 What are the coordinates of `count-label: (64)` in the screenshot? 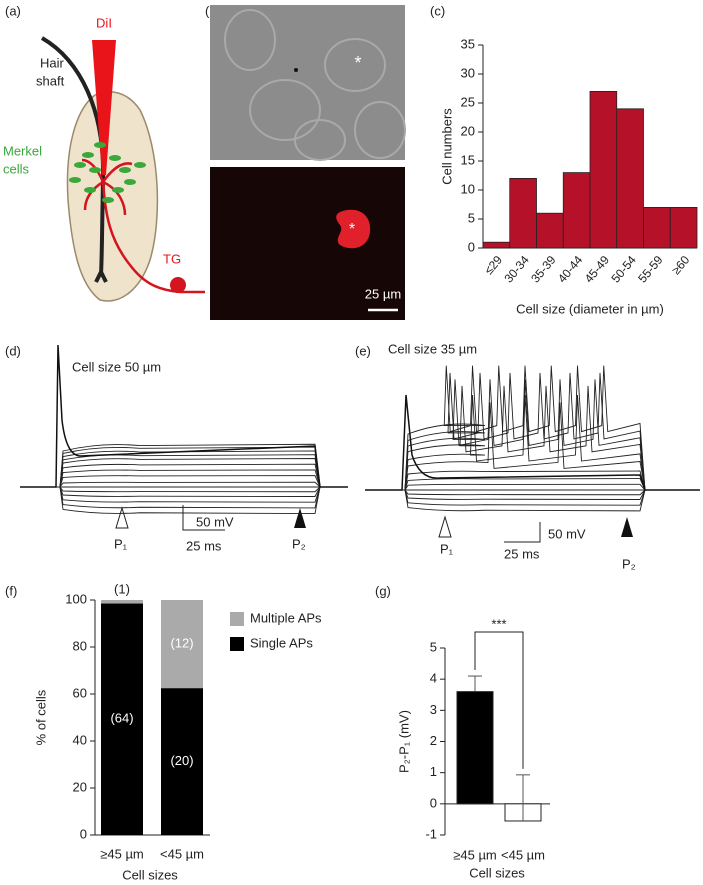 It's located at (121, 718).